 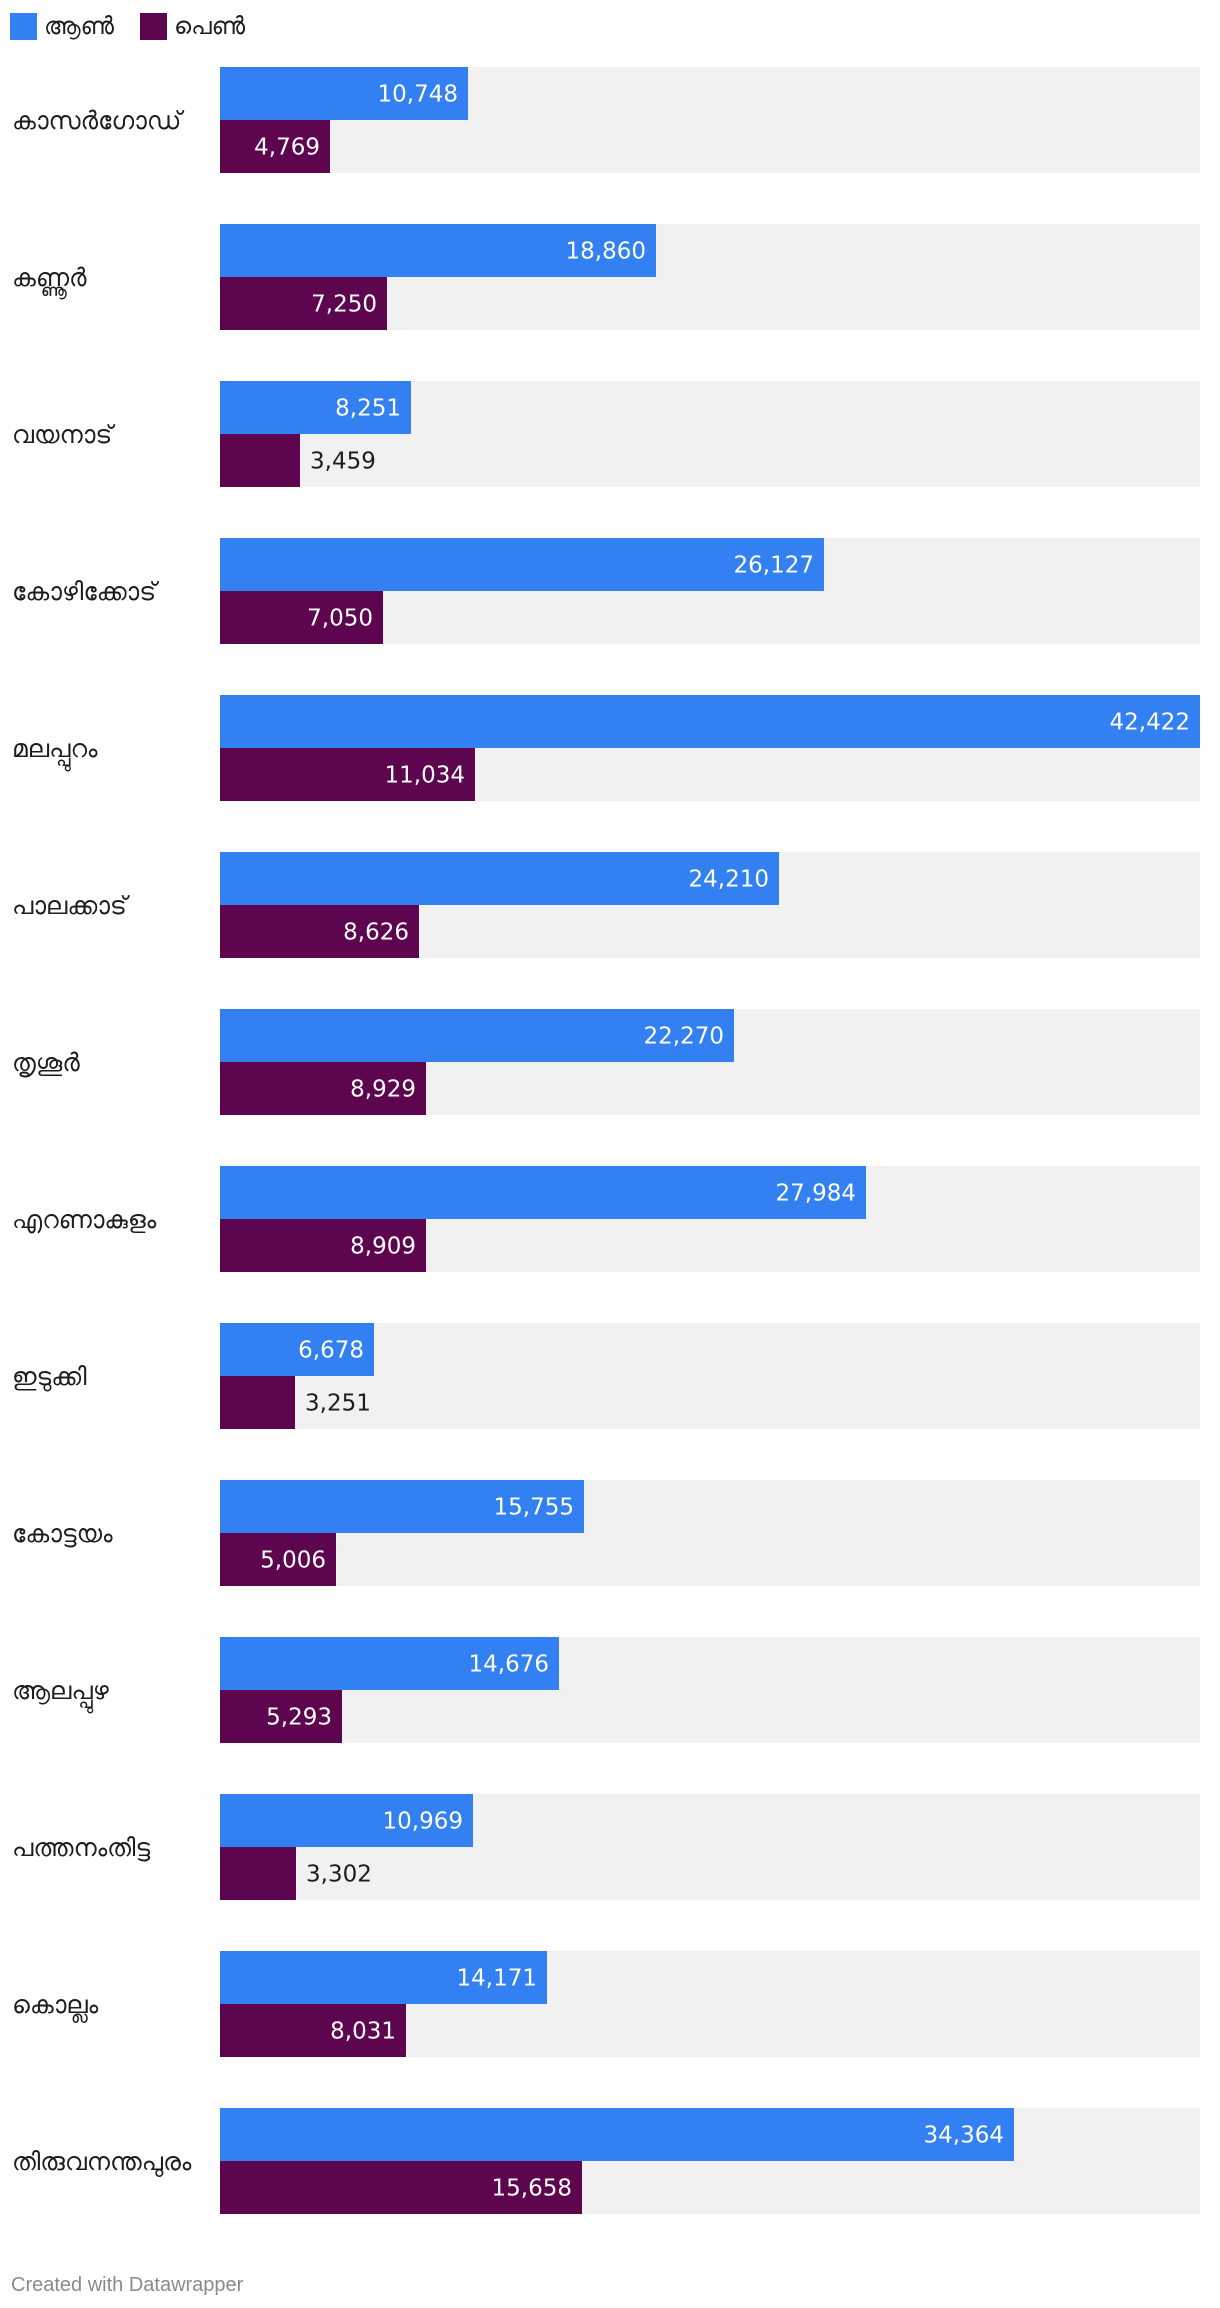 What do you see at coordinates (509, 1665) in the screenshot?
I see `bar-value-label: 14,676` at bounding box center [509, 1665].